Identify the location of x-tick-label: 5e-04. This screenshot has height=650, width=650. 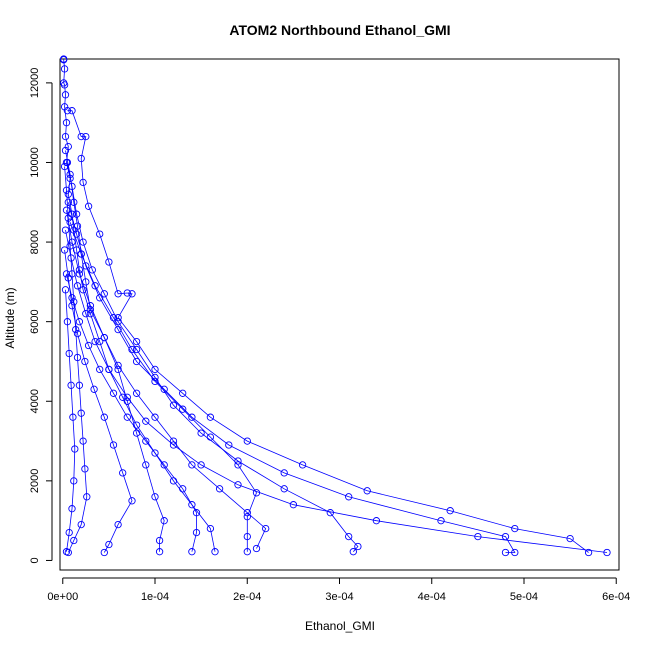
(524, 597).